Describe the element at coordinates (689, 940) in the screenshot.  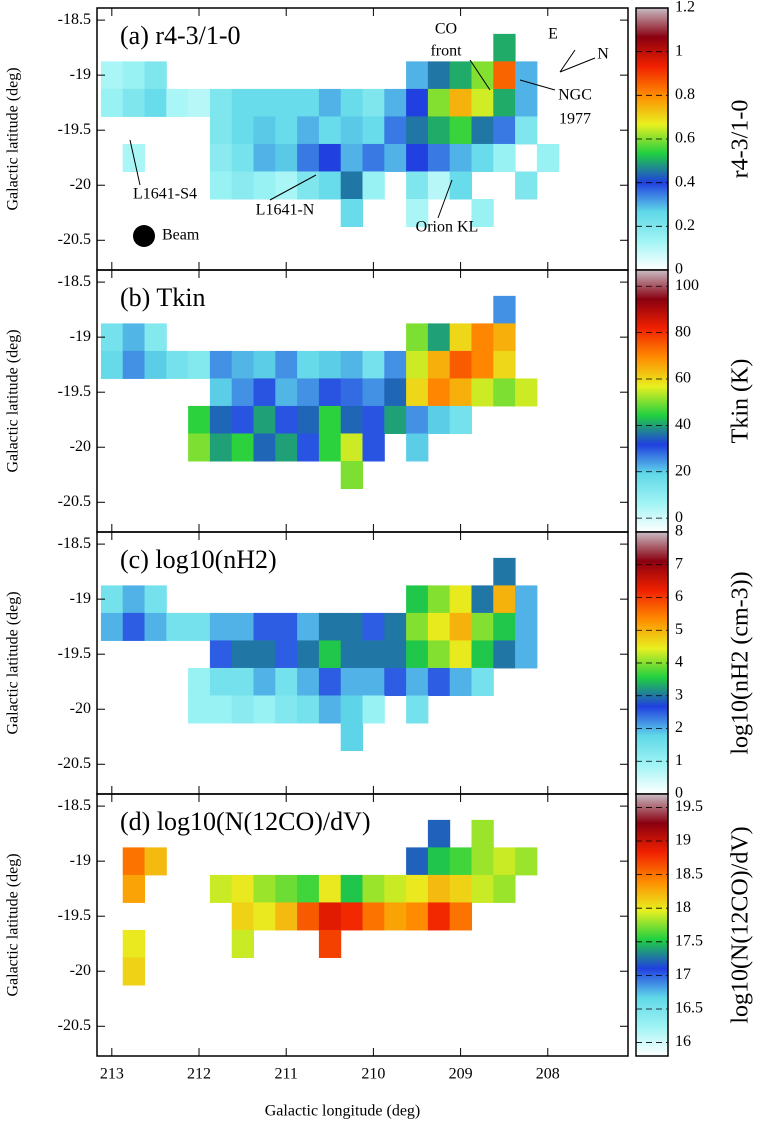
I see `colorbar-tick-label: 17.5` at that location.